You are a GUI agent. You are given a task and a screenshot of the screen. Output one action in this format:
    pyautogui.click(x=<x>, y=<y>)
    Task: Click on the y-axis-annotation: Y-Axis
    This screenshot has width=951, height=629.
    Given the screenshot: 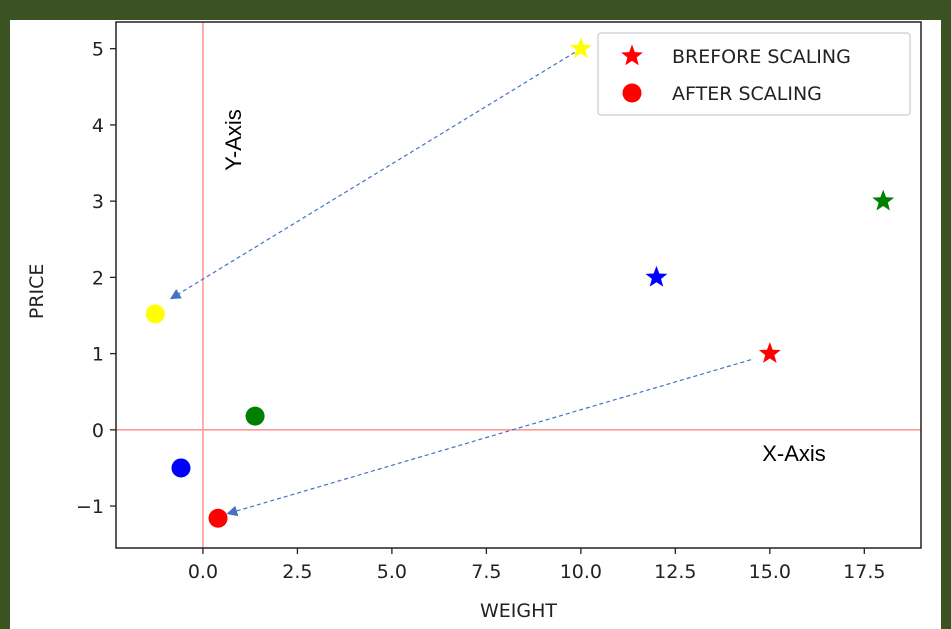 What is the action you would take?
    pyautogui.click(x=233, y=140)
    